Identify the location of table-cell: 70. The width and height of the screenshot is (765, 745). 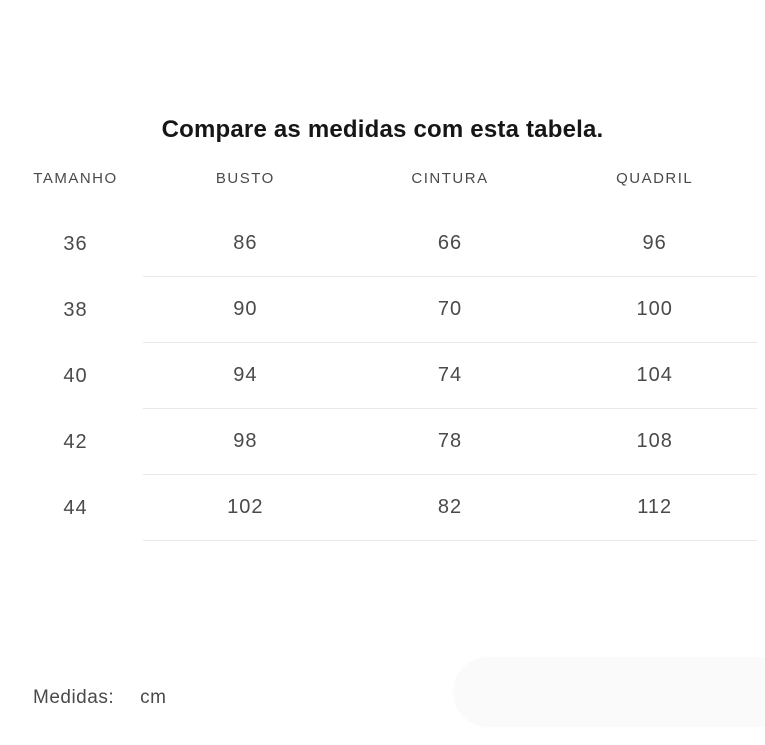
(450, 309).